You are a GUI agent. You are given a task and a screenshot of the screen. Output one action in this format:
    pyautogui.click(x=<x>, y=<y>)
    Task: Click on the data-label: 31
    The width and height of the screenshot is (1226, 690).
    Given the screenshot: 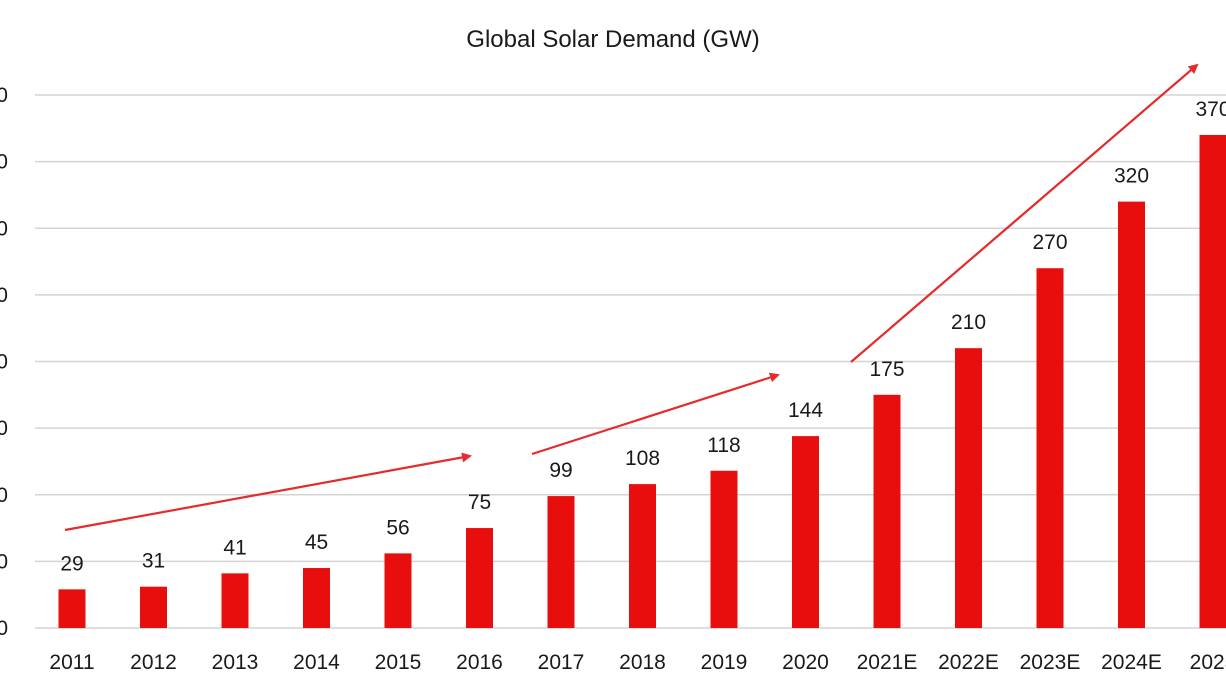 What is the action you would take?
    pyautogui.click(x=153, y=561)
    